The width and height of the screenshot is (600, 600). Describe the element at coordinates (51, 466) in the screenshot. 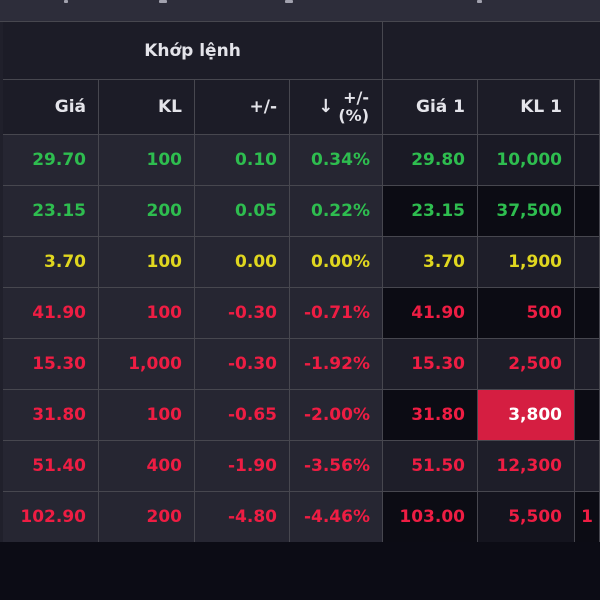

I see `cell-gia: 51.40` at that location.